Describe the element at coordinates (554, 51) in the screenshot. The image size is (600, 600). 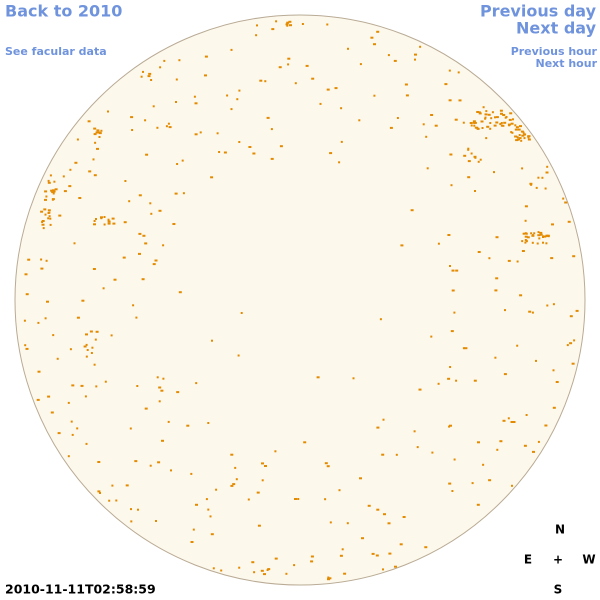
I see `previous-hour-link: Previous hour` at that location.